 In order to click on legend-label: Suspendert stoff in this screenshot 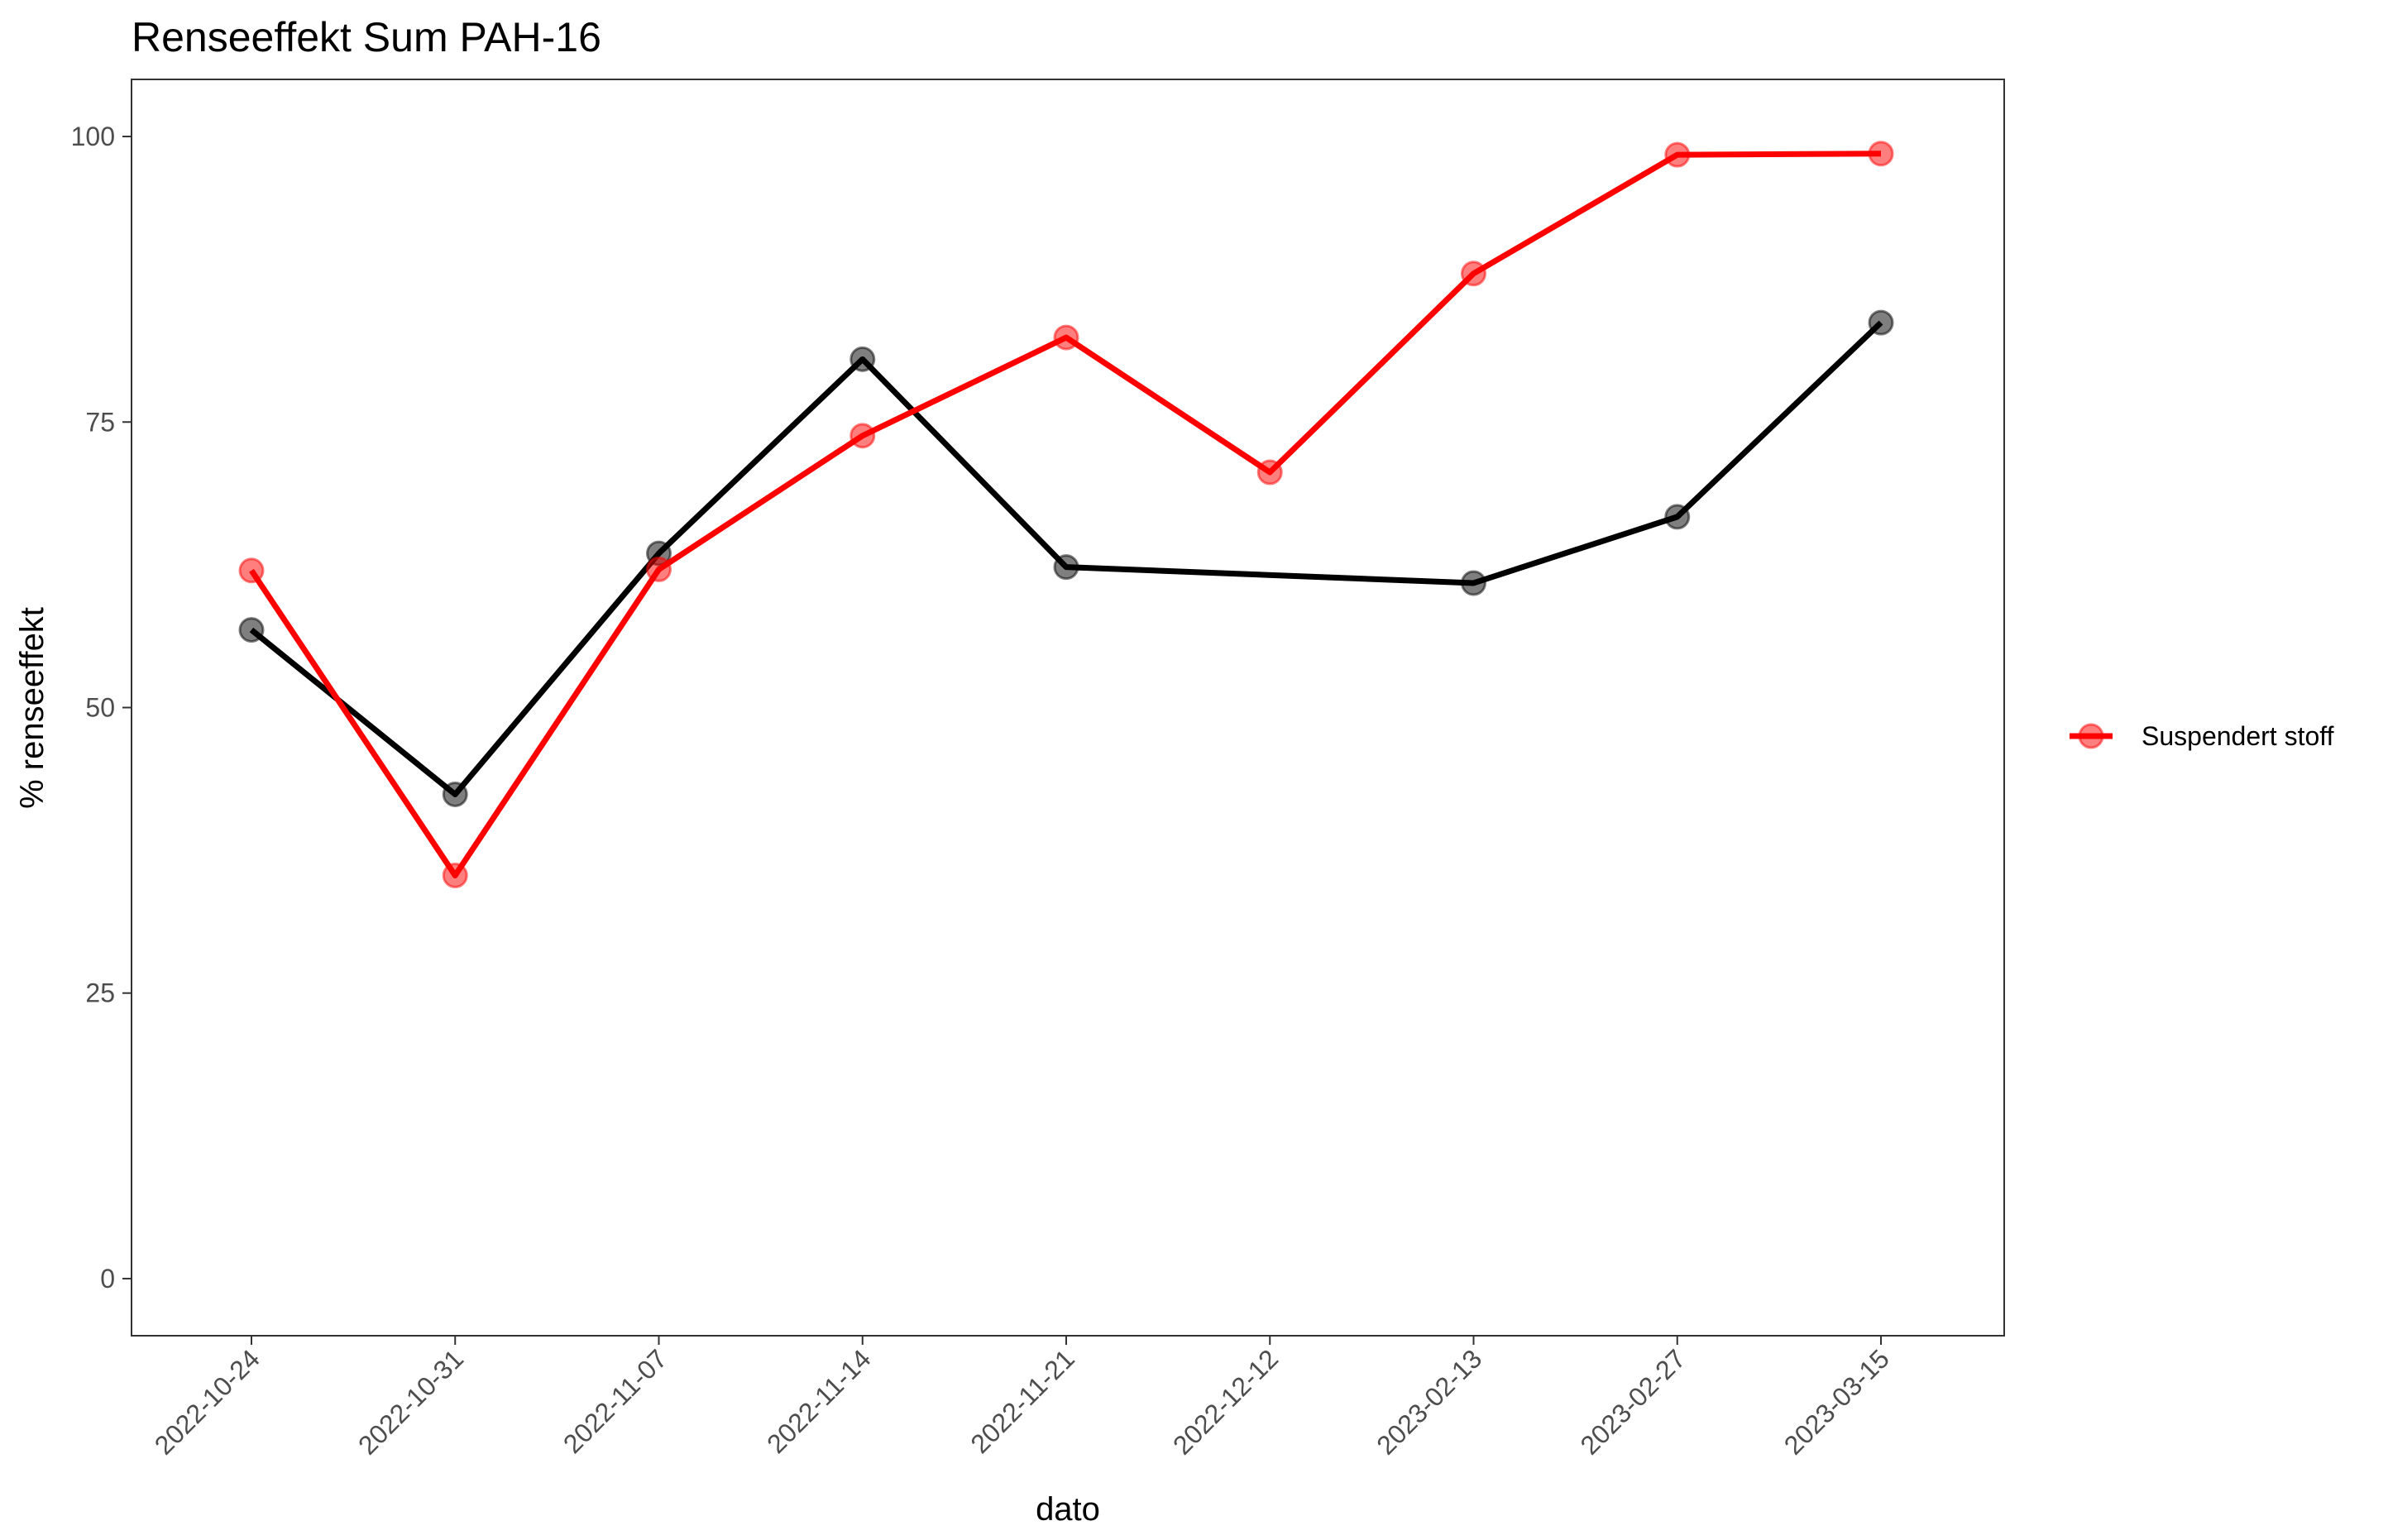, I will do `click(2238, 736)`.